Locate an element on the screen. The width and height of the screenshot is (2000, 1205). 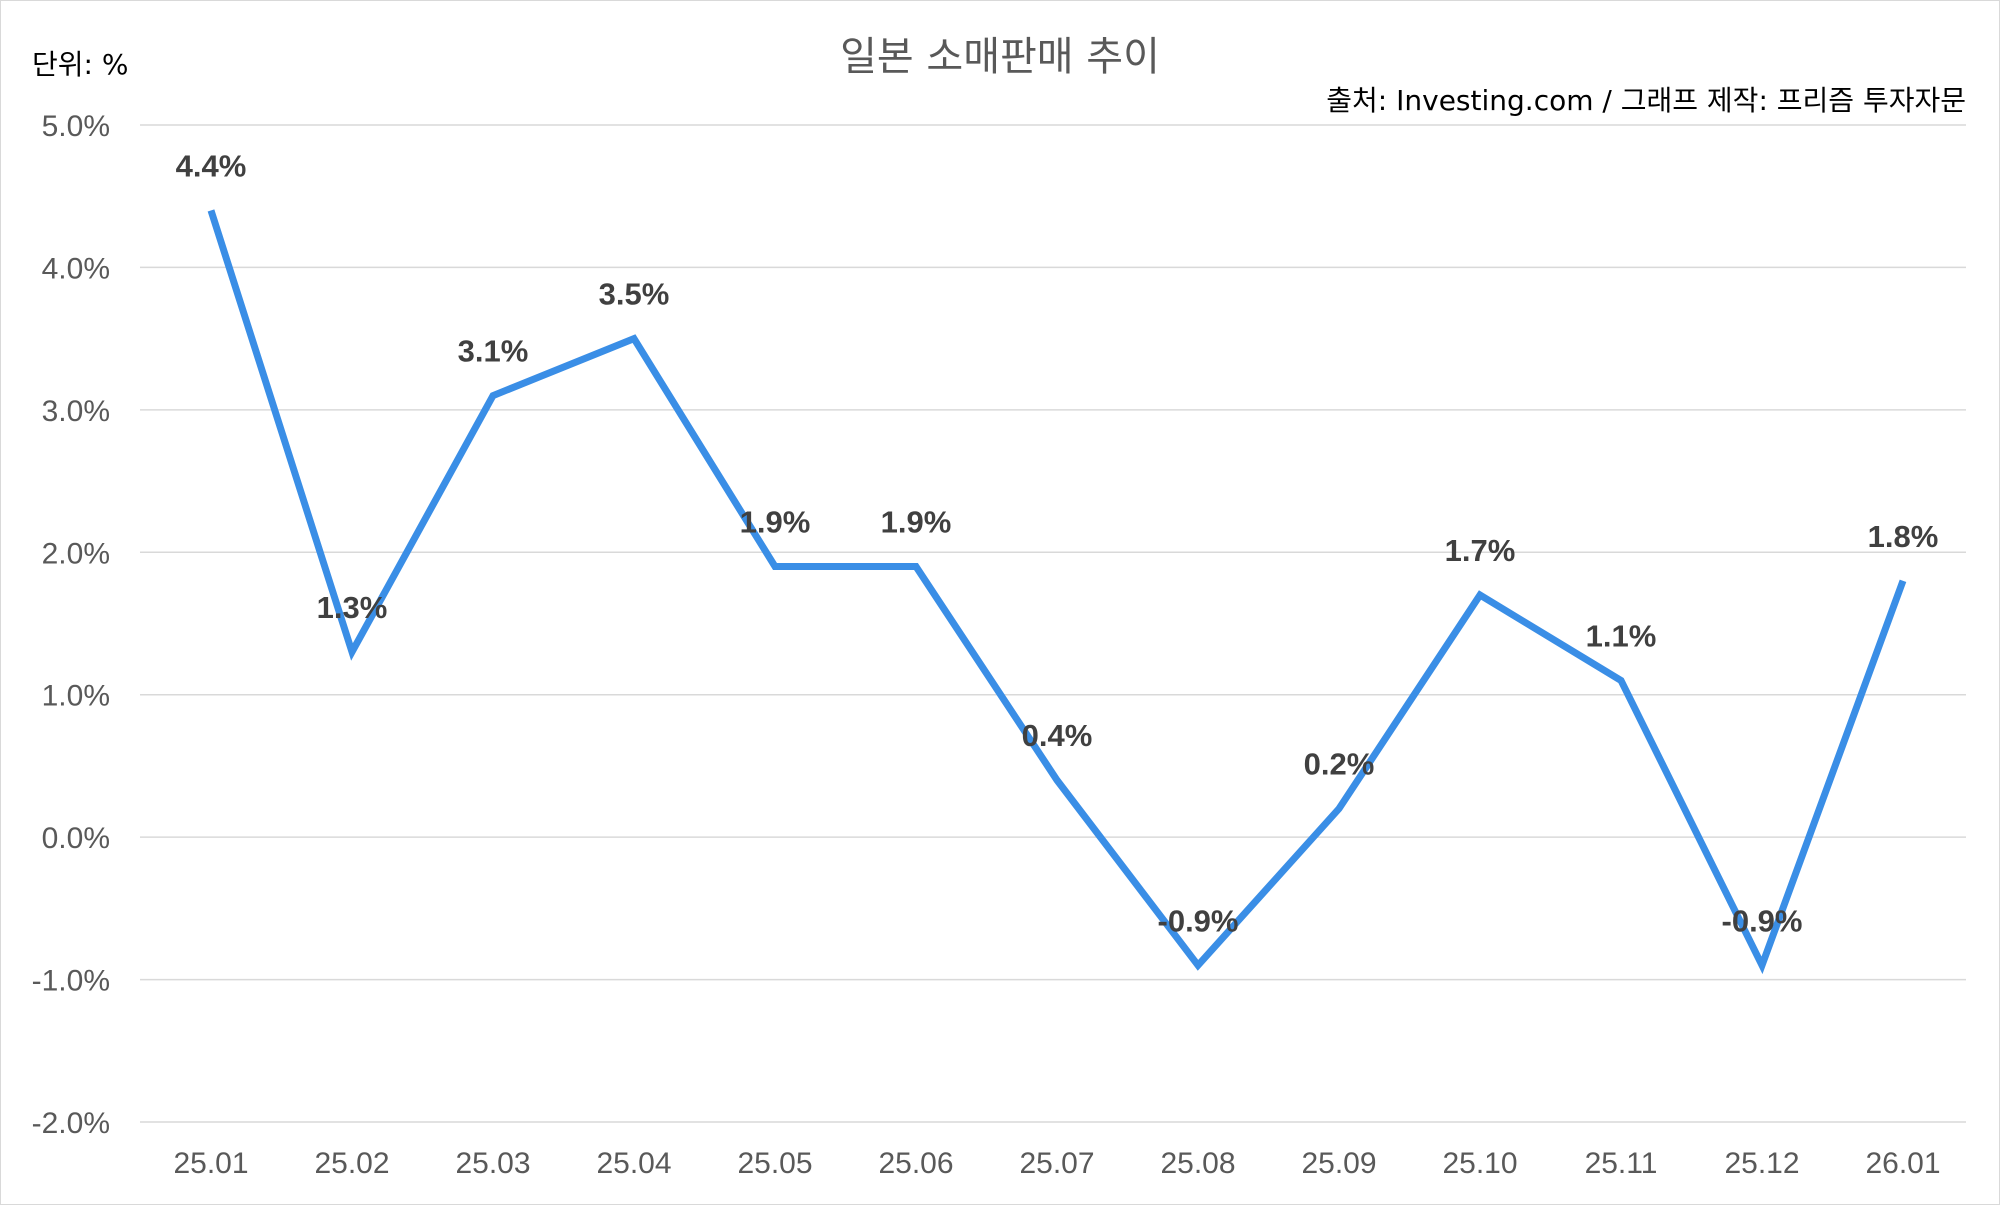
x-tick-label: 25.07 is located at coordinates (1056, 1163).